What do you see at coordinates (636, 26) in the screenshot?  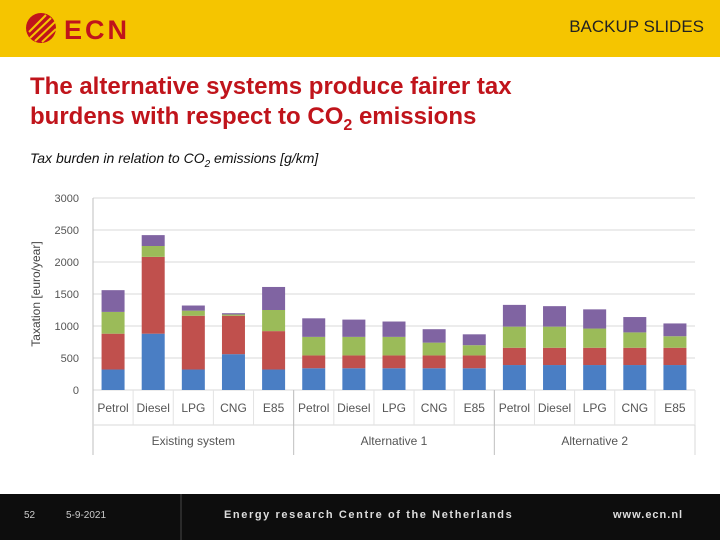 I see `backup-slides-label: BACKUP SLIDES` at bounding box center [636, 26].